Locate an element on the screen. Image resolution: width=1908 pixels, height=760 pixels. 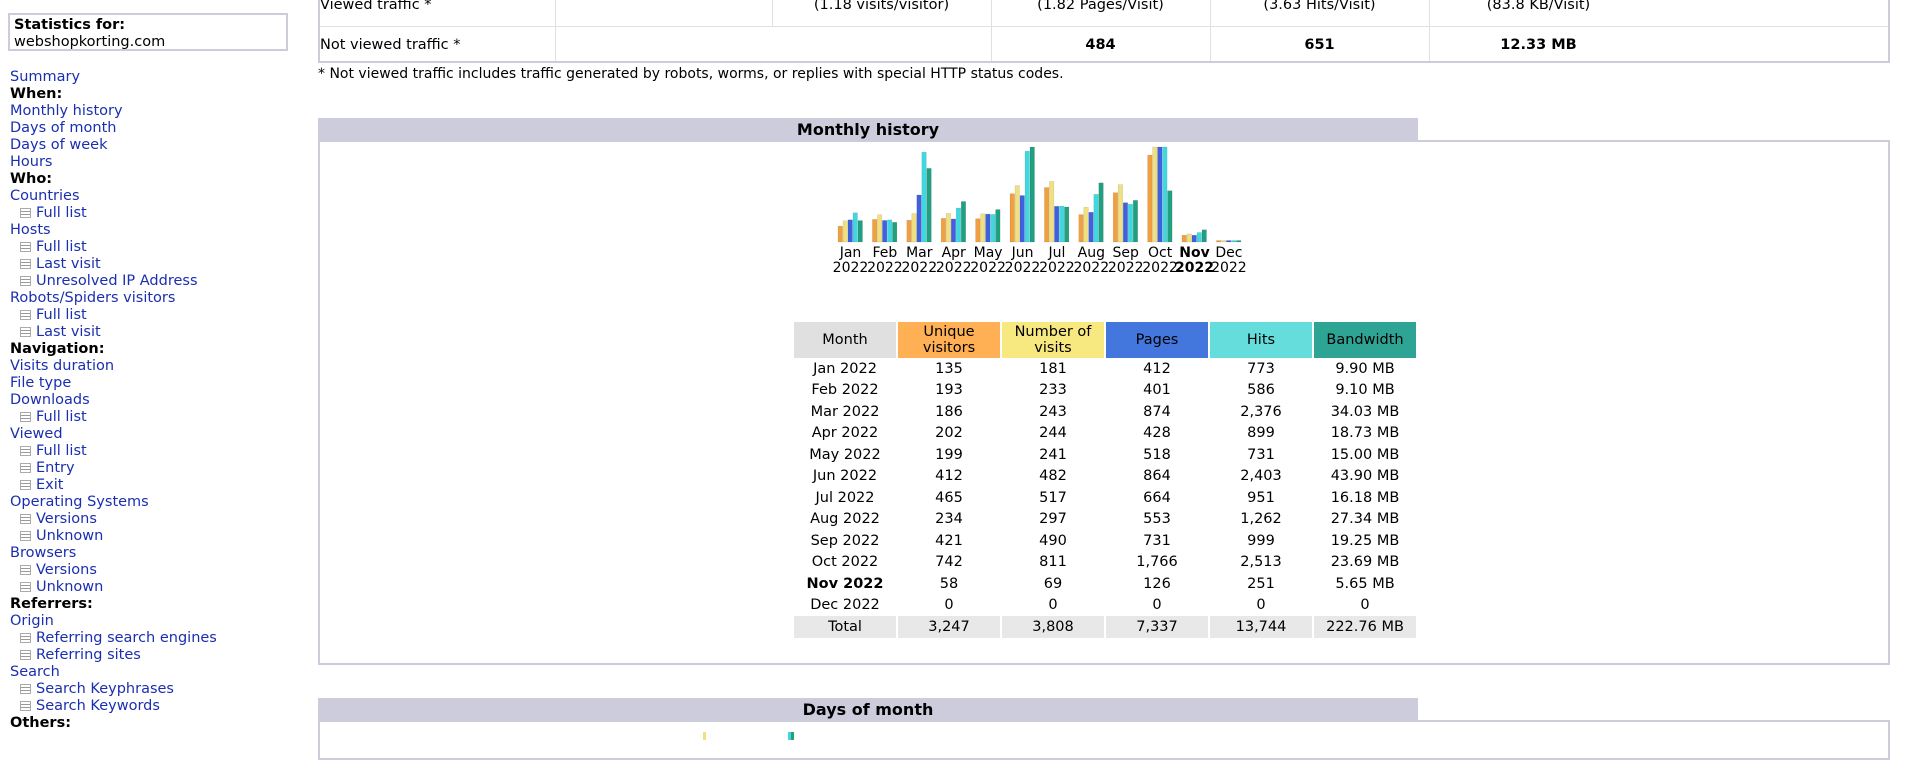
menu-link: Robots/Spiders visitors is located at coordinates (93, 298).